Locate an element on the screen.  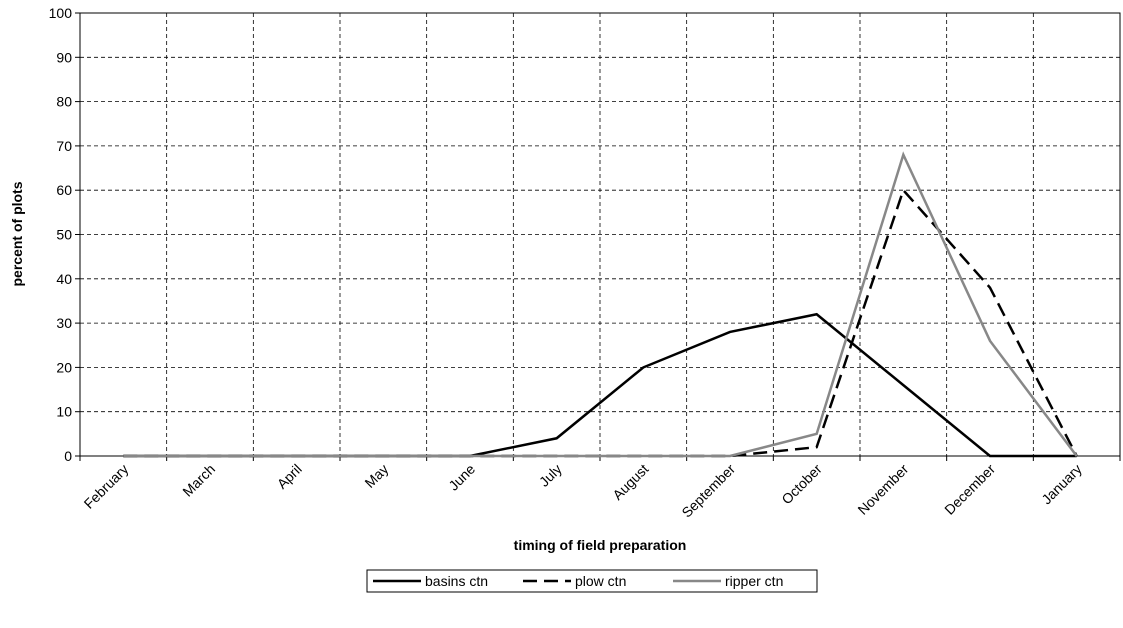
legend-label: ripper ctn is located at coordinates (754, 581).